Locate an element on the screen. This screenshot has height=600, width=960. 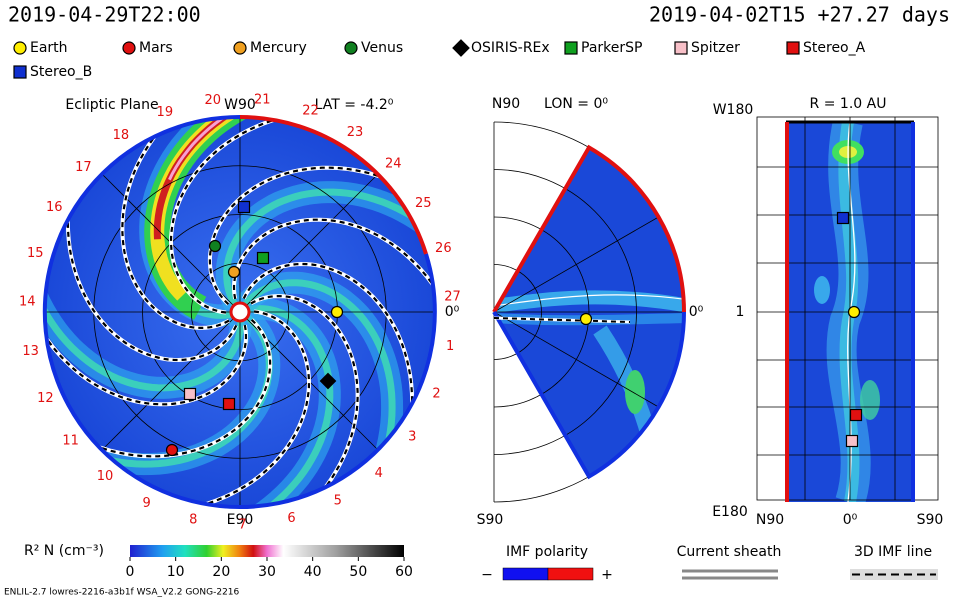
day-label: 4 is located at coordinates (379, 473).